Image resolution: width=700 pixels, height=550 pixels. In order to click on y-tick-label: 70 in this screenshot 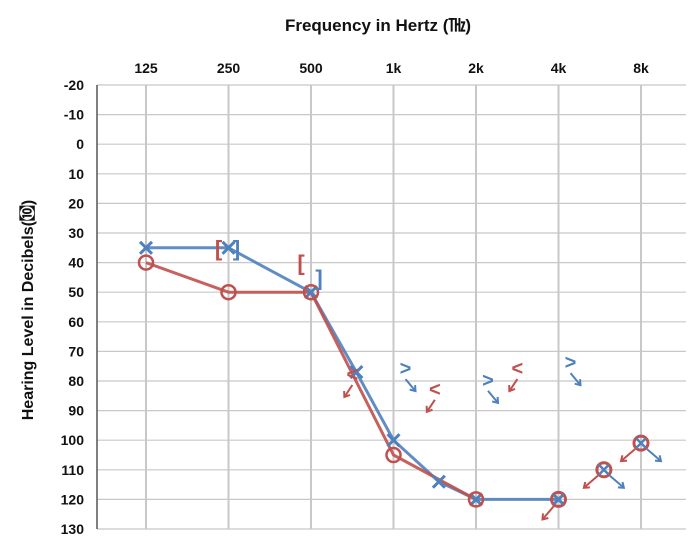, I will do `click(76, 351)`.